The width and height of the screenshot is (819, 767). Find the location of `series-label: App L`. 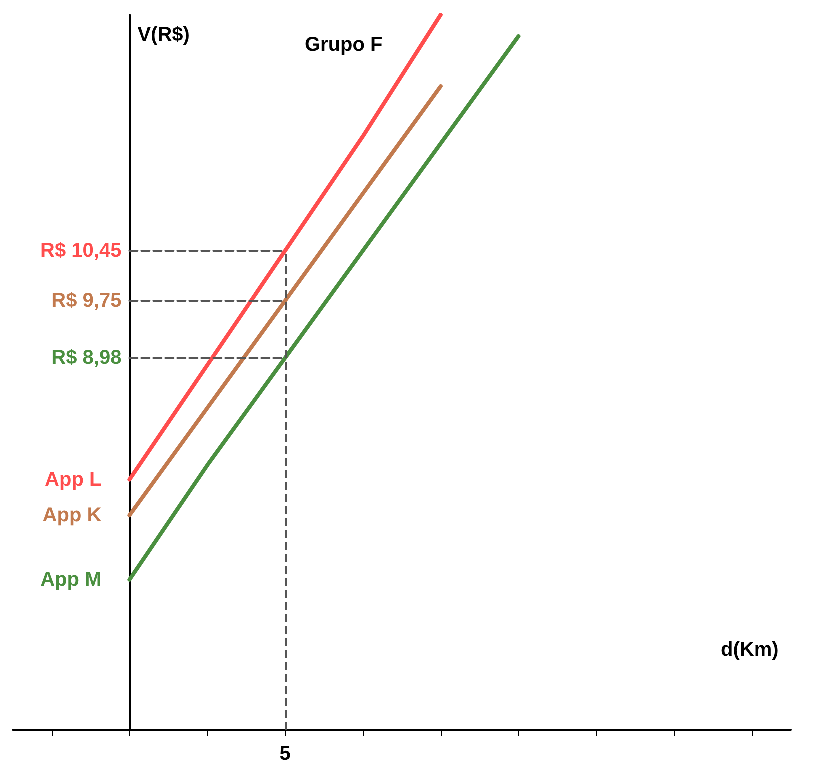

series-label: App L is located at coordinates (73, 479).